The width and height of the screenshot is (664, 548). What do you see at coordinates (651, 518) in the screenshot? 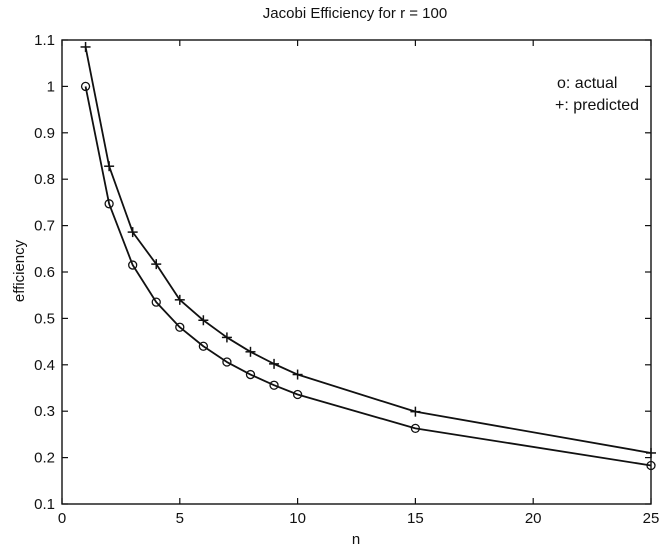
I see `x-tick-label: 25` at bounding box center [651, 518].